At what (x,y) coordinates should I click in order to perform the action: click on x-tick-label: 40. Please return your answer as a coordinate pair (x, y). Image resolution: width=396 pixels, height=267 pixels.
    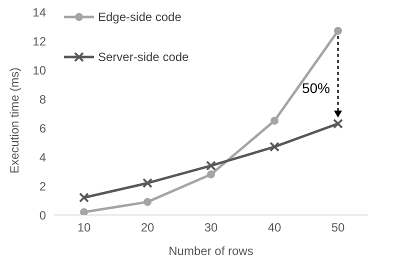
    Looking at the image, I should click on (275, 227).